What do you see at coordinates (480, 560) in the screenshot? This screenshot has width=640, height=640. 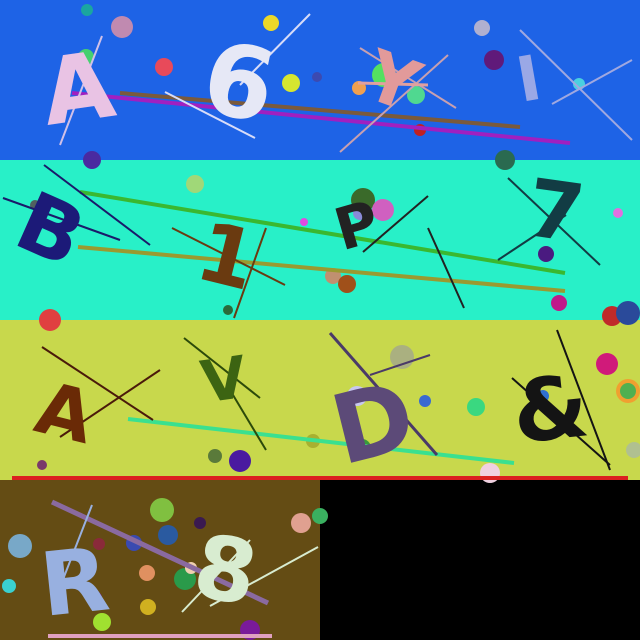 I see `empty-black-area` at bounding box center [480, 560].